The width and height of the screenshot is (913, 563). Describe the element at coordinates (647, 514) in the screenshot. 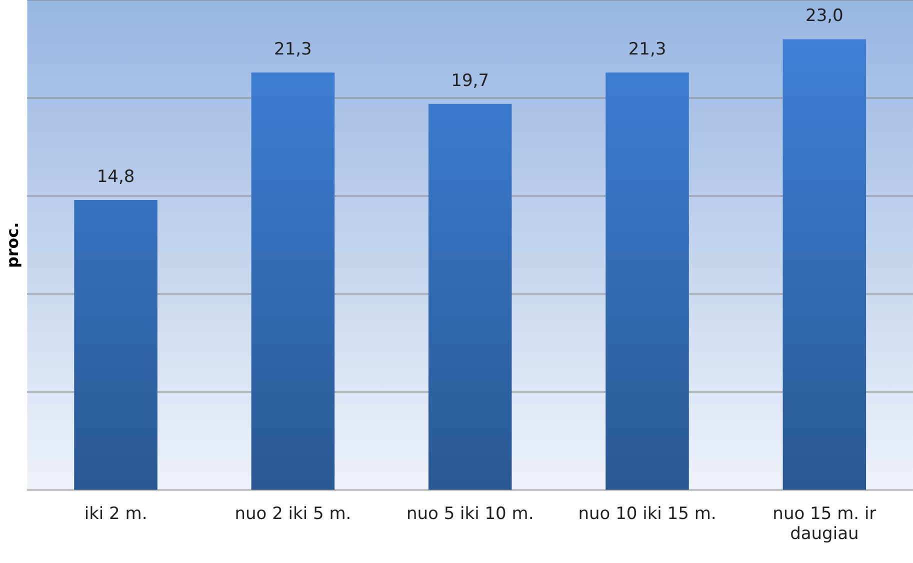

I see `x-tick-label: nuo 10 iki 15 m.` at that location.